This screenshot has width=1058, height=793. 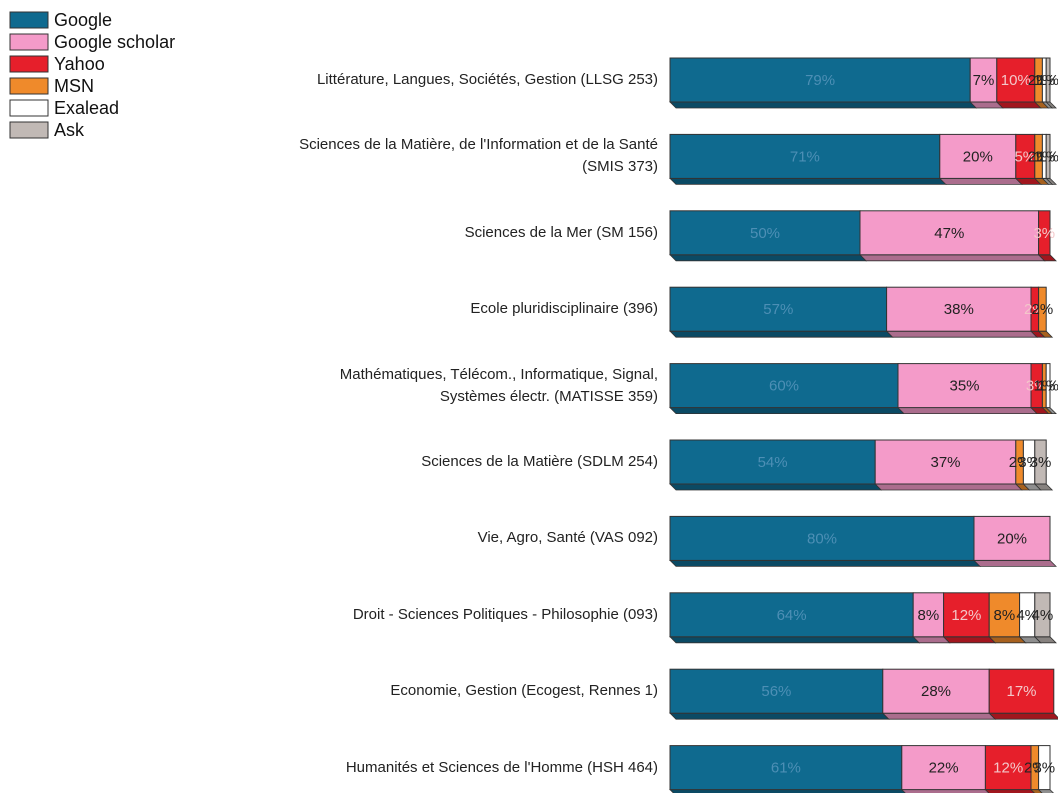 I want to click on category-label: Sciences de la Matière (SDLM 254), so click(x=539, y=461).